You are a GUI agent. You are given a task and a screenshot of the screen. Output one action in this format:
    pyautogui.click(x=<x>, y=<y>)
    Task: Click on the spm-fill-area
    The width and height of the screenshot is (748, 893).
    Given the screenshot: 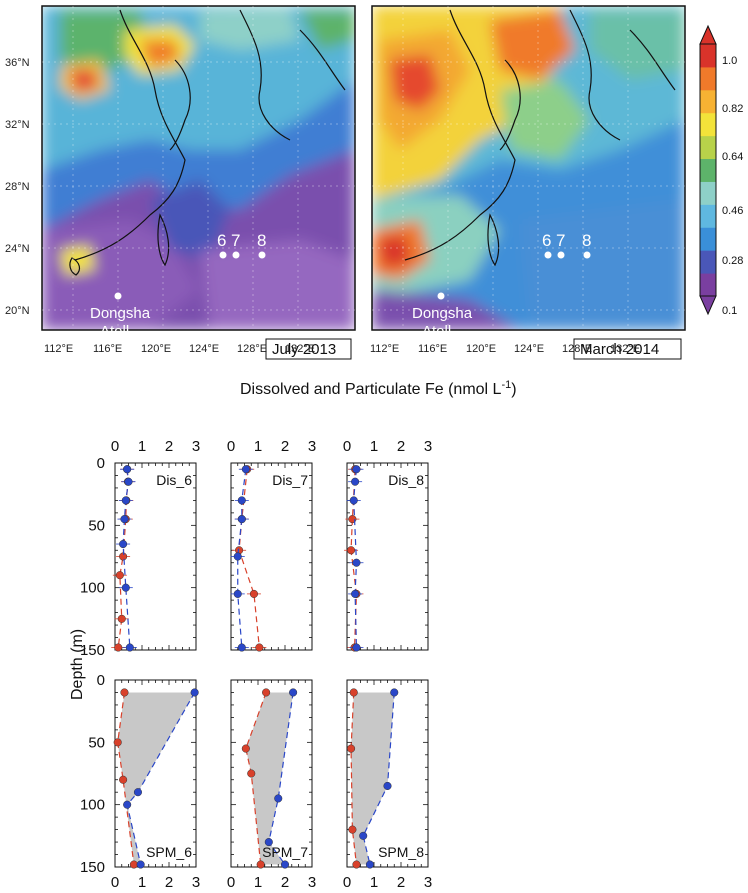 What is the action you would take?
    pyautogui.click(x=156, y=778)
    